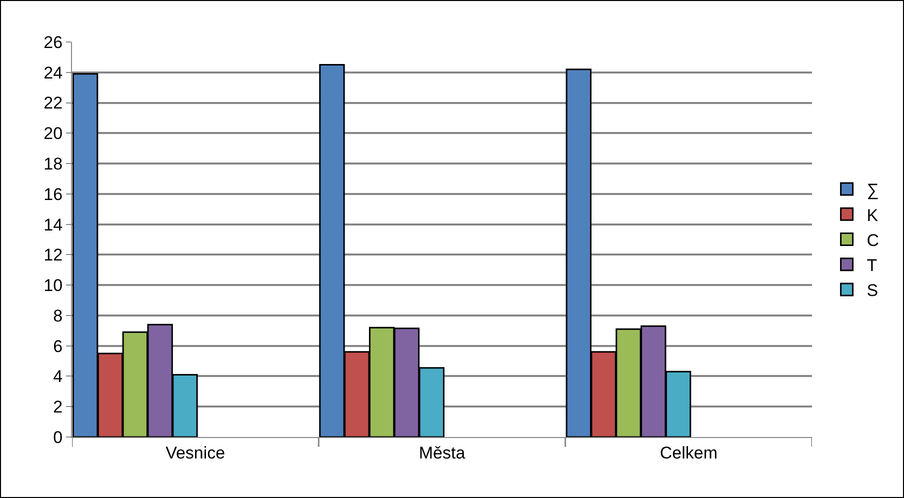  I want to click on y-tick-label: 22, so click(53, 103).